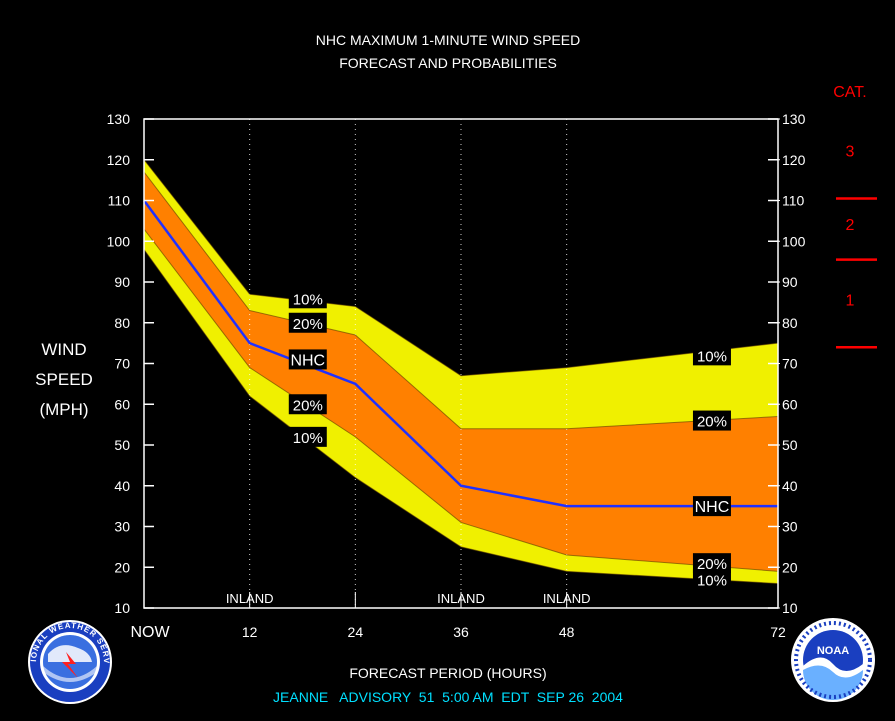 This screenshot has height=721, width=895. Describe the element at coordinates (833, 660) in the screenshot. I see `noaa-logo: NOAA` at that location.